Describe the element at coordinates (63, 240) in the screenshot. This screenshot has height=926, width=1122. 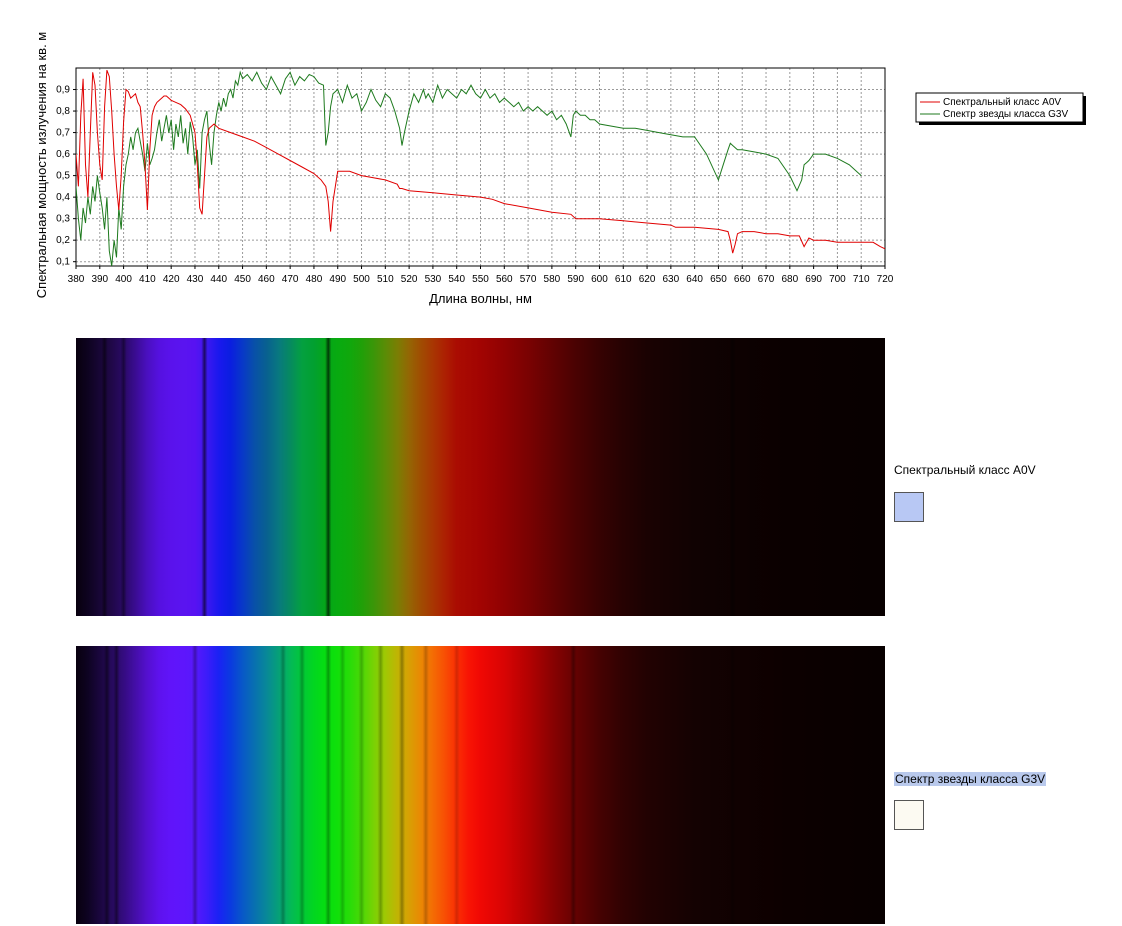
I see `y-tick-label: 0,2` at that location.